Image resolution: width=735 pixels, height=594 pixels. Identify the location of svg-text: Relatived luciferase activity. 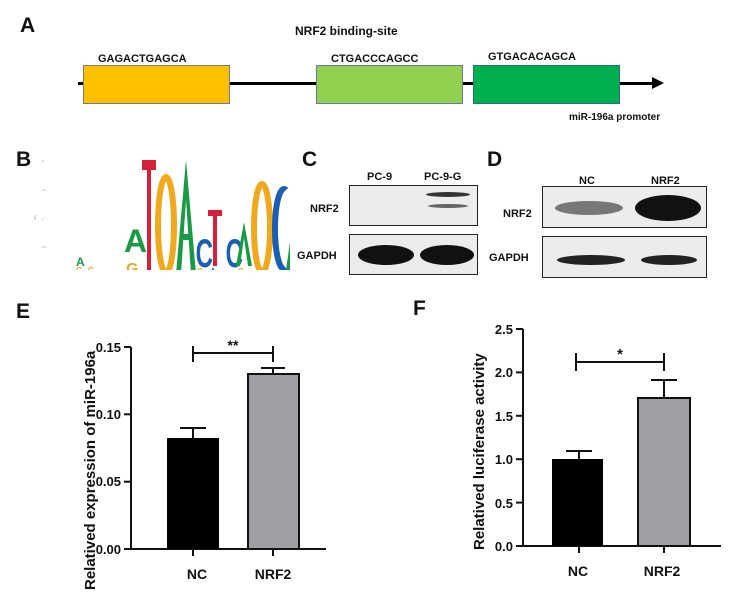
(479, 451).